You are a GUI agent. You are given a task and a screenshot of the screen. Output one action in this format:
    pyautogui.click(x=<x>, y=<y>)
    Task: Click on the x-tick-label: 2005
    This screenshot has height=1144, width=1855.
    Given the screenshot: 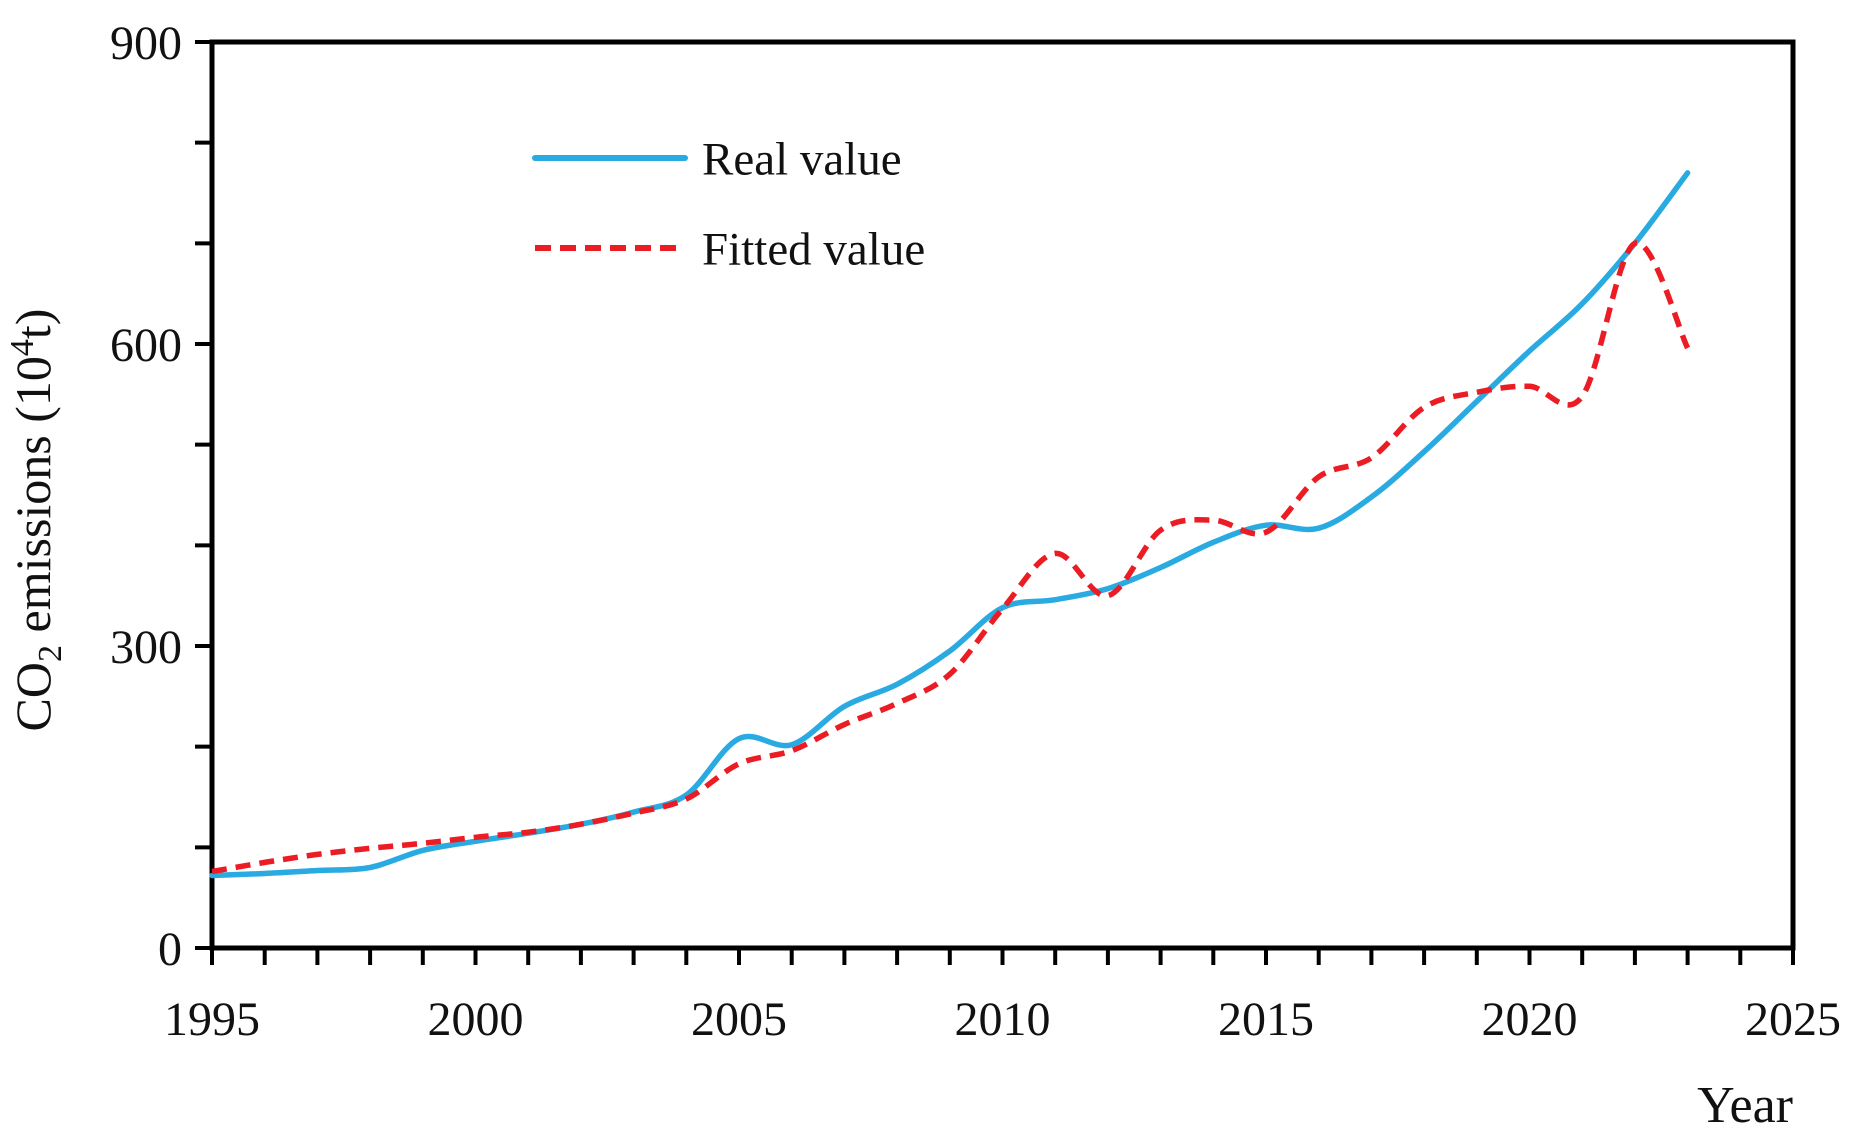 What is the action you would take?
    pyautogui.click(x=739, y=1019)
    